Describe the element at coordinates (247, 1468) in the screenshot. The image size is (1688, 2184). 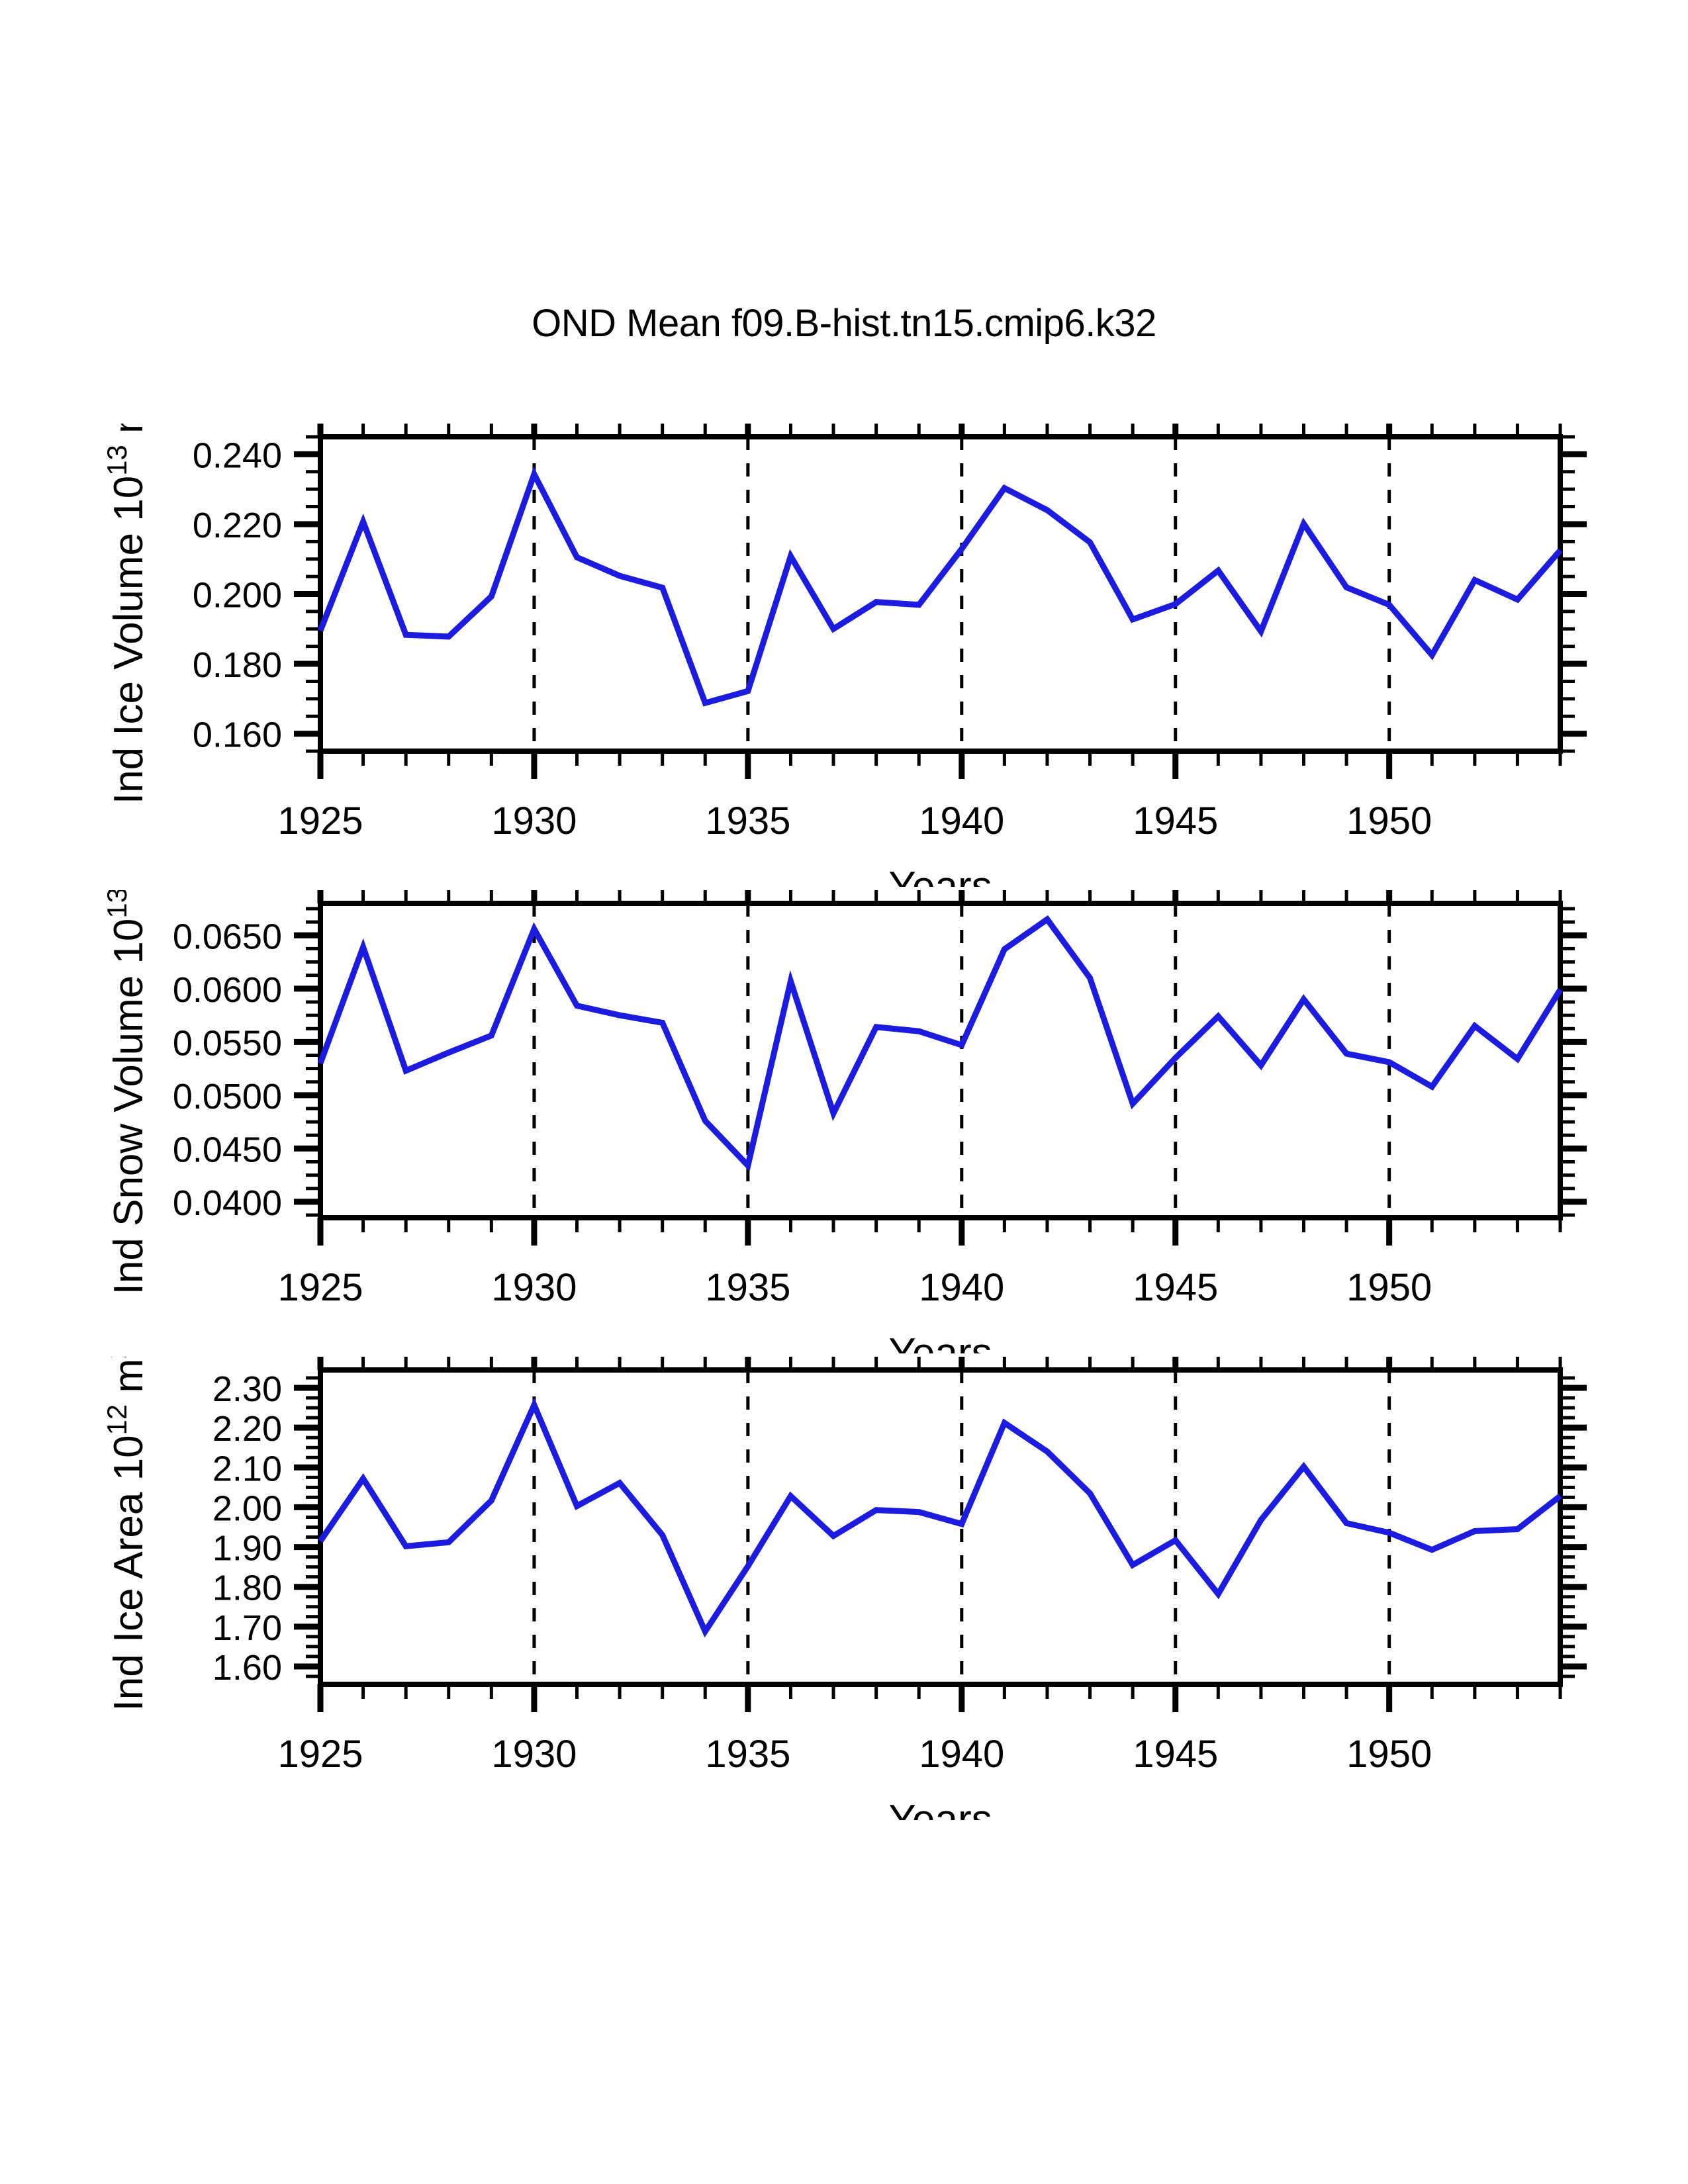
I see `y-tick-label: 2.10` at that location.